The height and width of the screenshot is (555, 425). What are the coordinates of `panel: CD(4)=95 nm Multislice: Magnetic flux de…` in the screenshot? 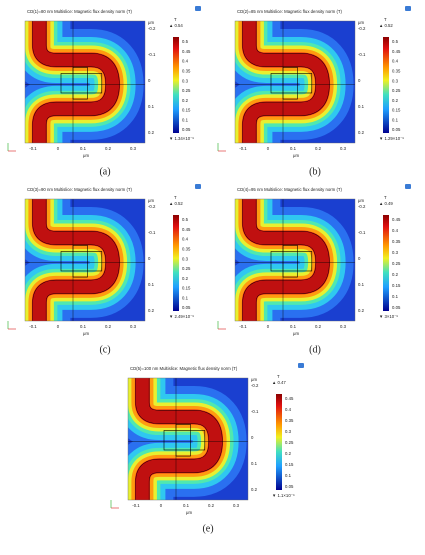 It's located at (314, 269).